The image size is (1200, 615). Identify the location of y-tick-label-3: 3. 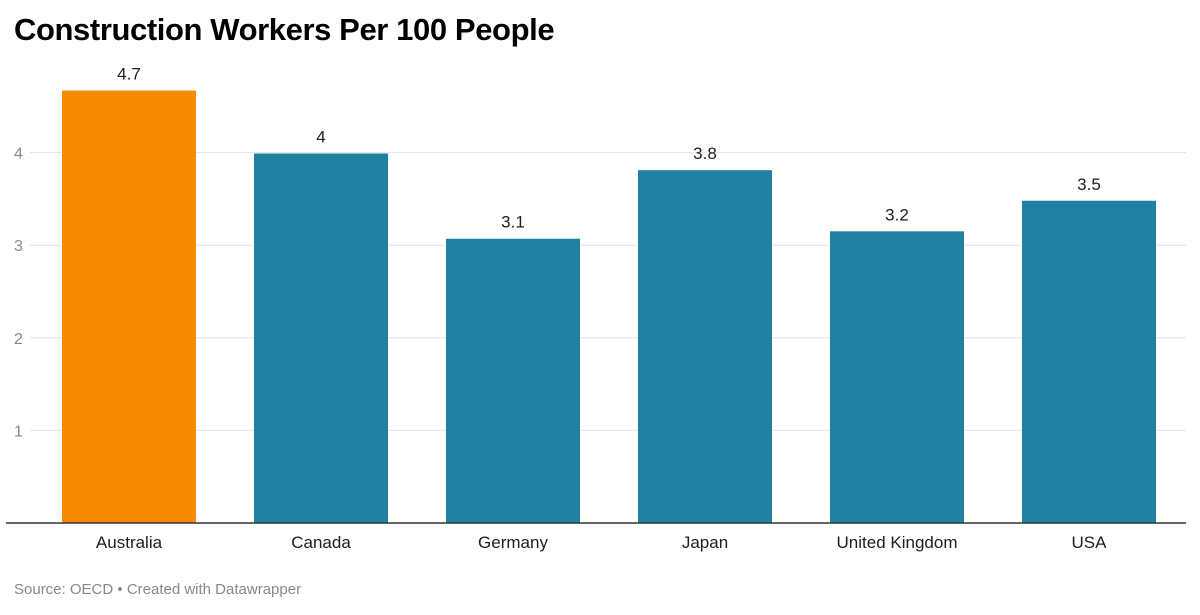
(18, 246).